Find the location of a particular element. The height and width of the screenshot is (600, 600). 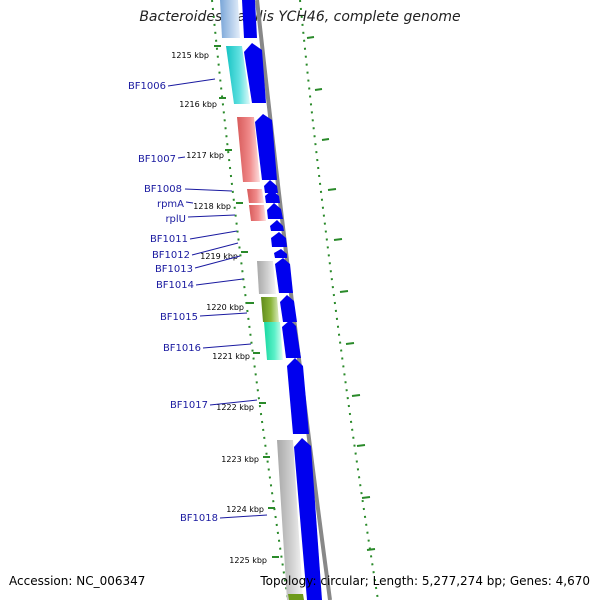

gene-block-rpma is located at coordinates (255, 196).